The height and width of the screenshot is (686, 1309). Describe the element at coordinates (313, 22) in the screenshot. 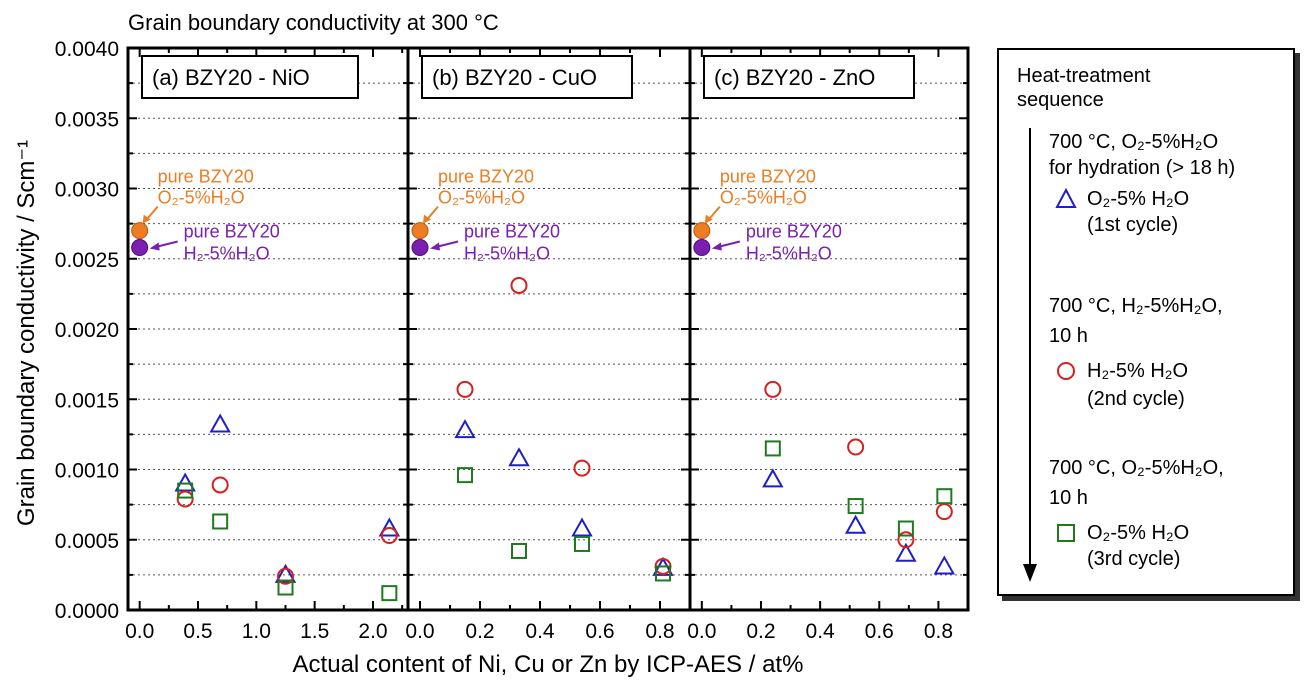

I see `chart-title: Grain boundary conductivity at 300 °C` at that location.